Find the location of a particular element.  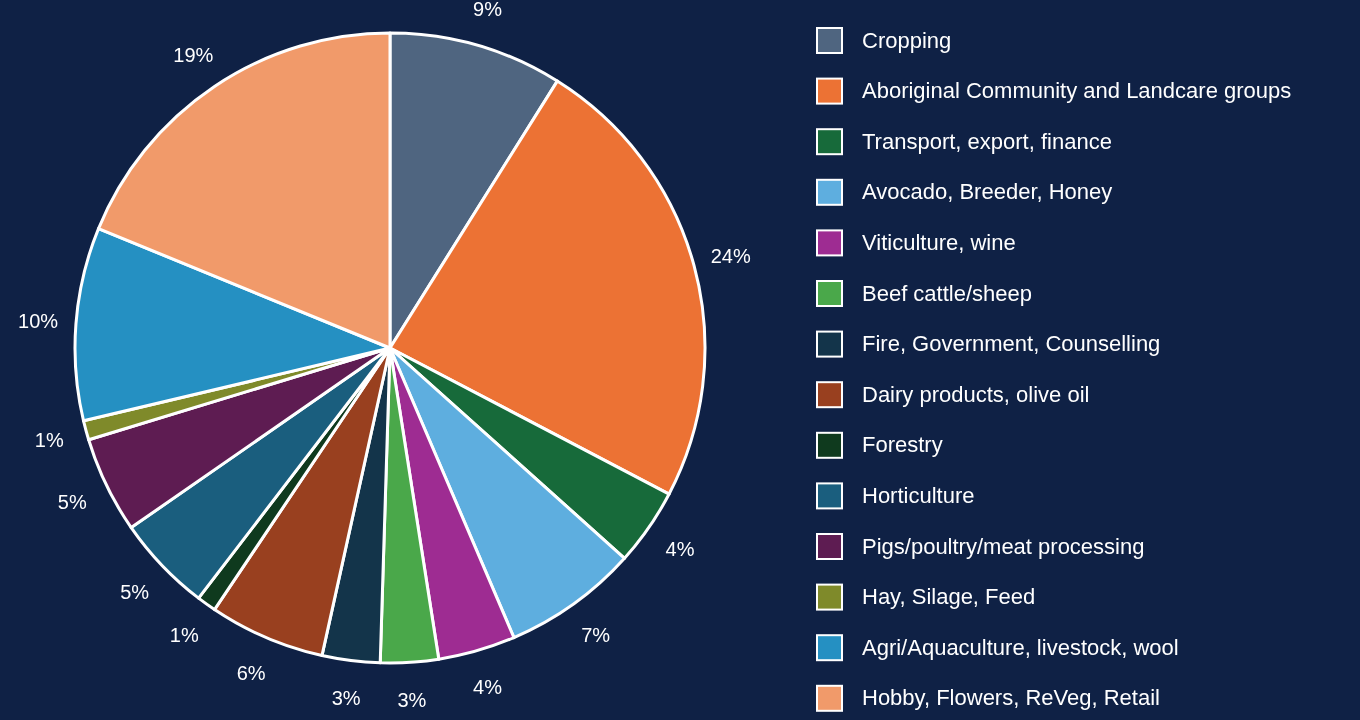

legend-label: Fire, Government, Counselling is located at coordinates (1011, 344).